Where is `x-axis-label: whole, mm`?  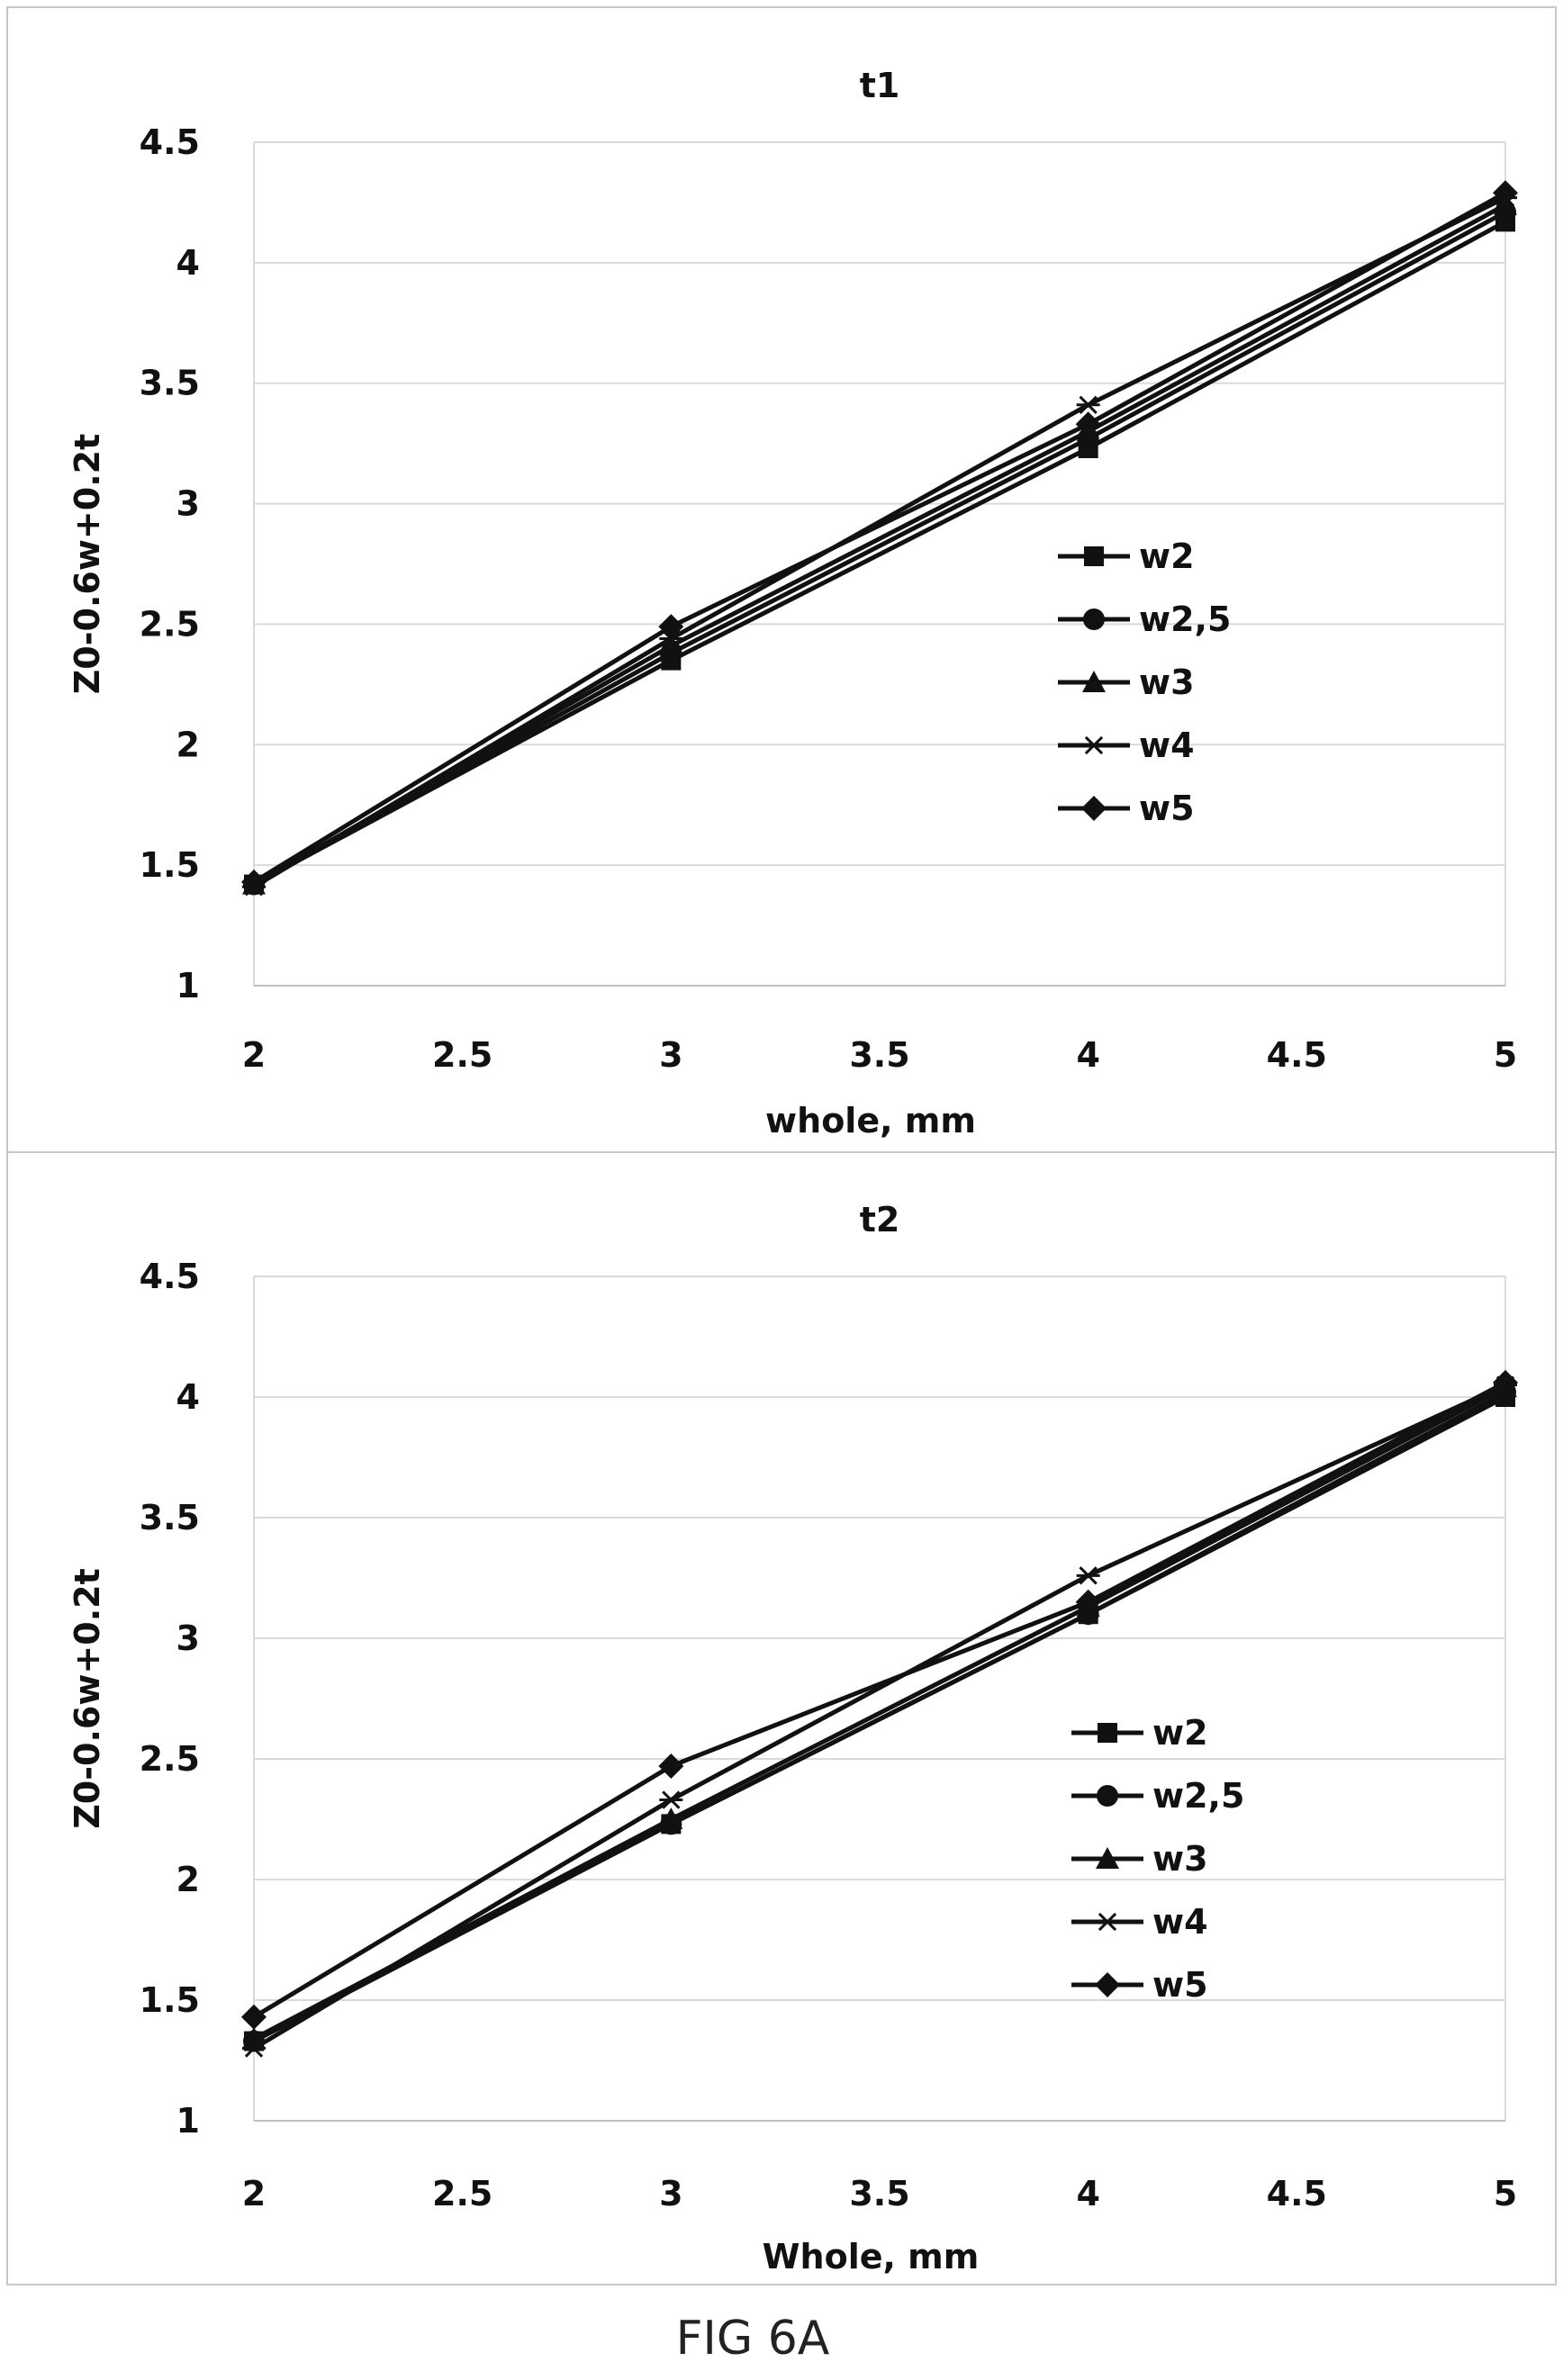 x-axis-label: whole, mm is located at coordinates (870, 1120).